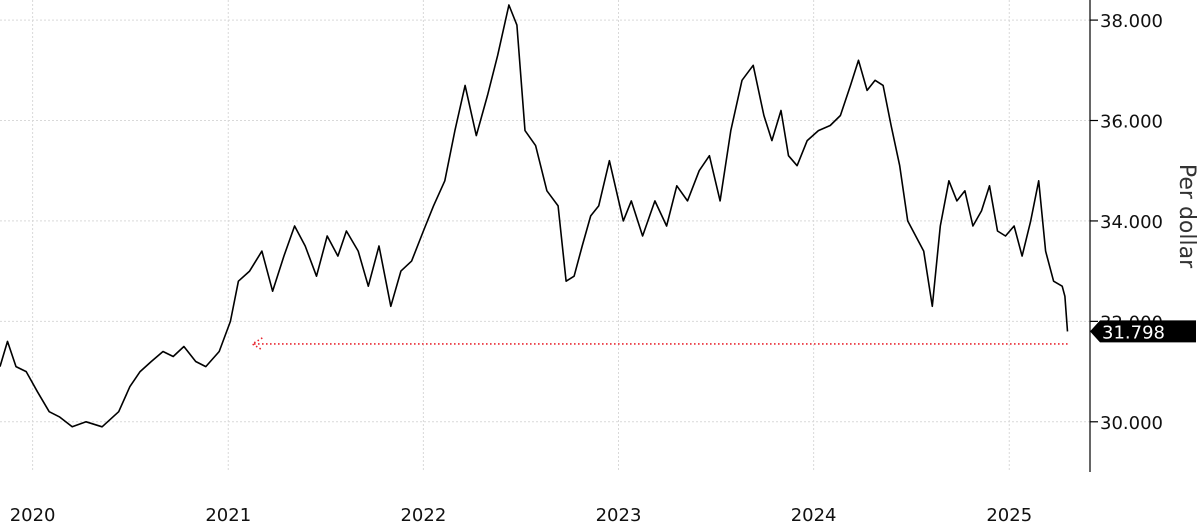 The height and width of the screenshot is (525, 1200). I want to click on last-value-label: 31.798, so click(1133, 332).